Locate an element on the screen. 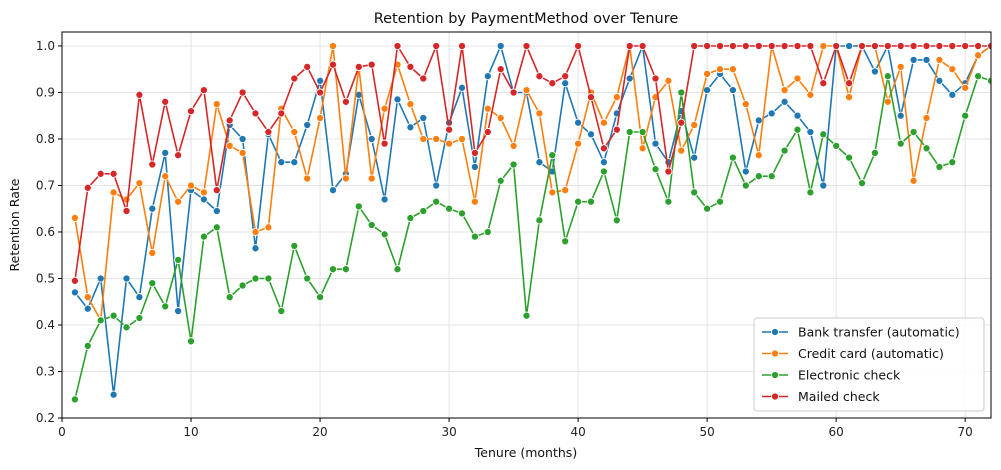  x-tick-label: 60 is located at coordinates (836, 432).